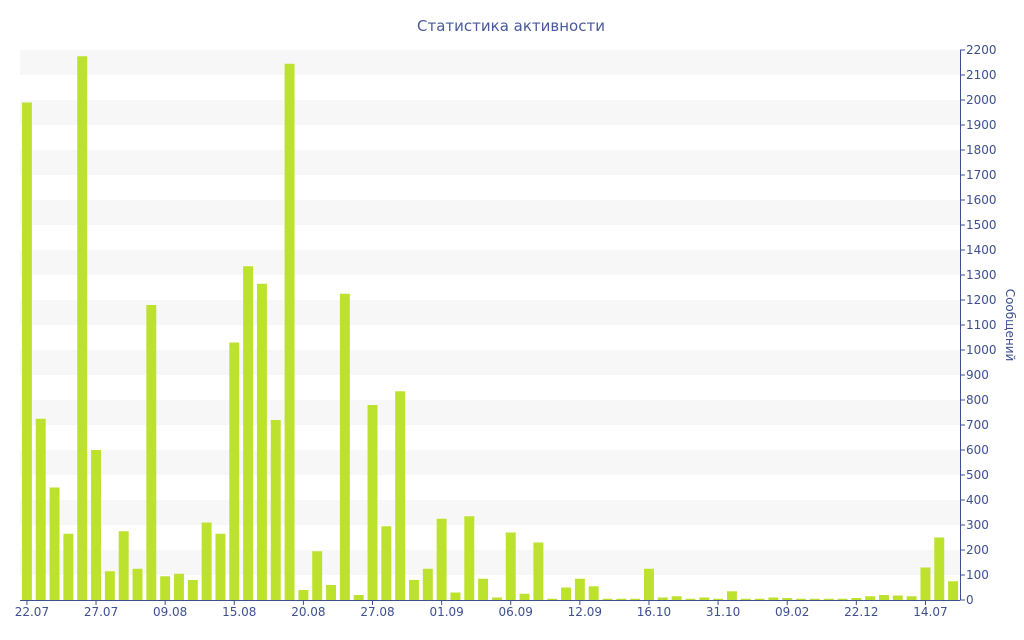  What do you see at coordinates (977, 475) in the screenshot?
I see `y-tick-label: 500` at bounding box center [977, 475].